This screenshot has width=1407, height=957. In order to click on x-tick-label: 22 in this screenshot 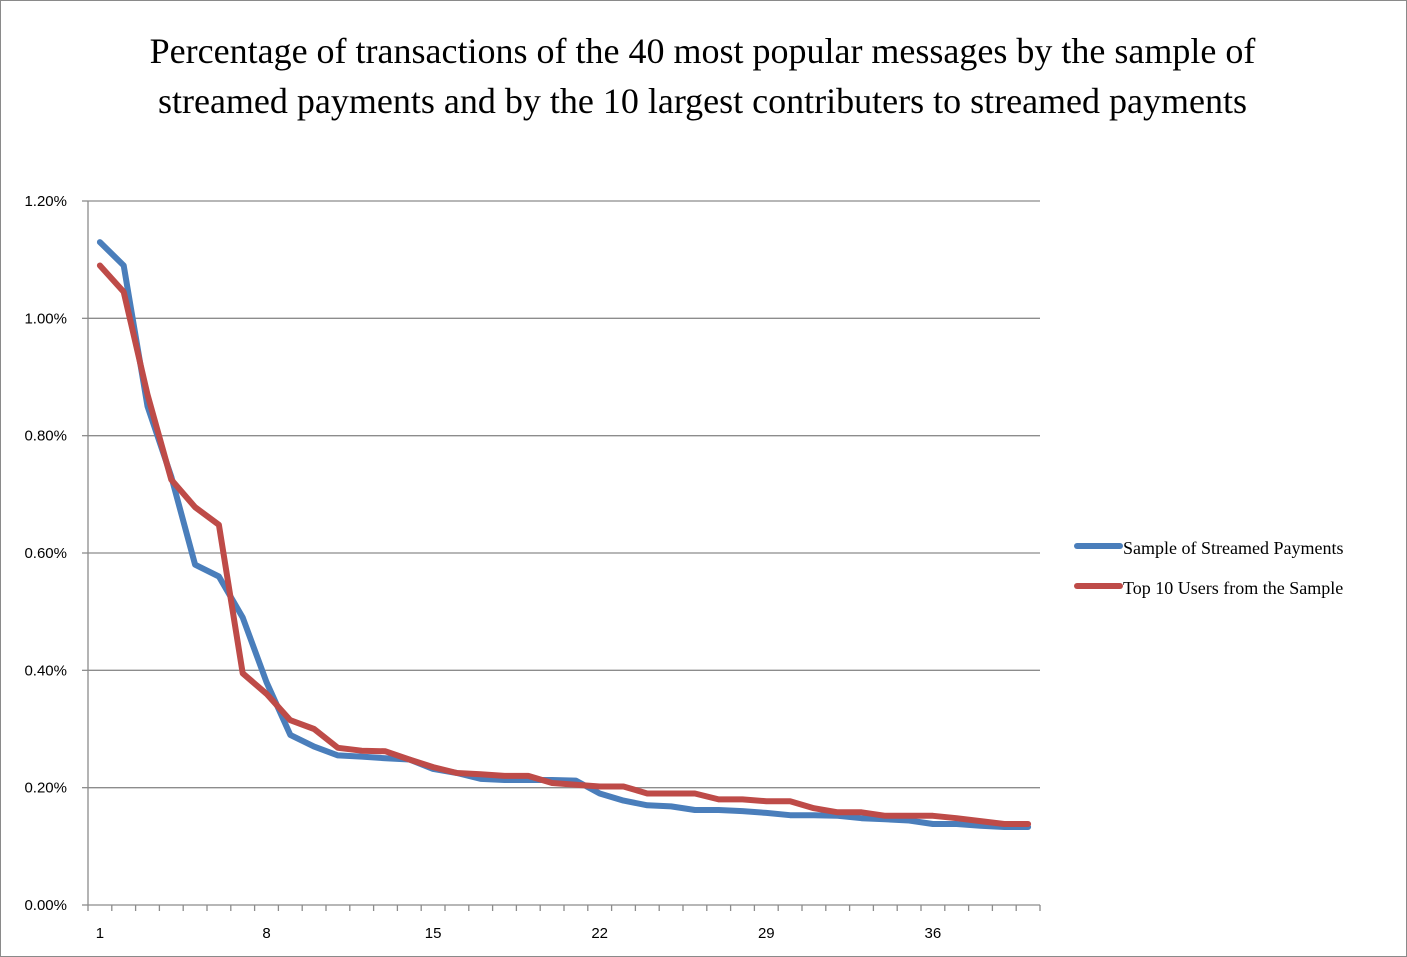, I will do `click(599, 933)`.